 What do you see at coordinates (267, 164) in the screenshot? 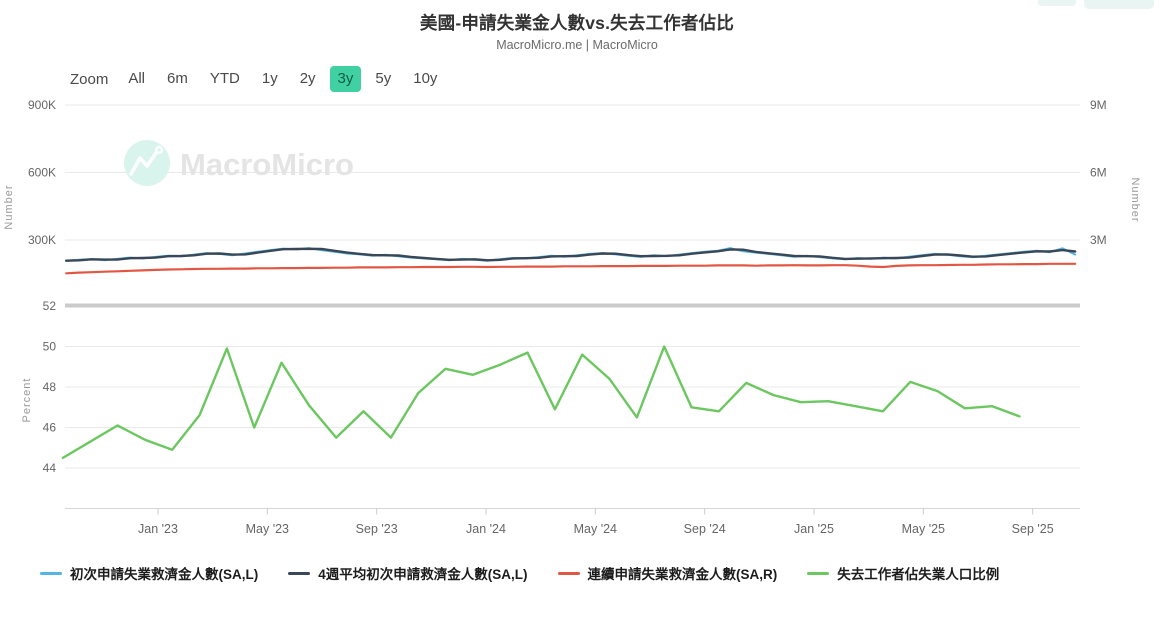
I see `watermark-text: MacroMicro` at bounding box center [267, 164].